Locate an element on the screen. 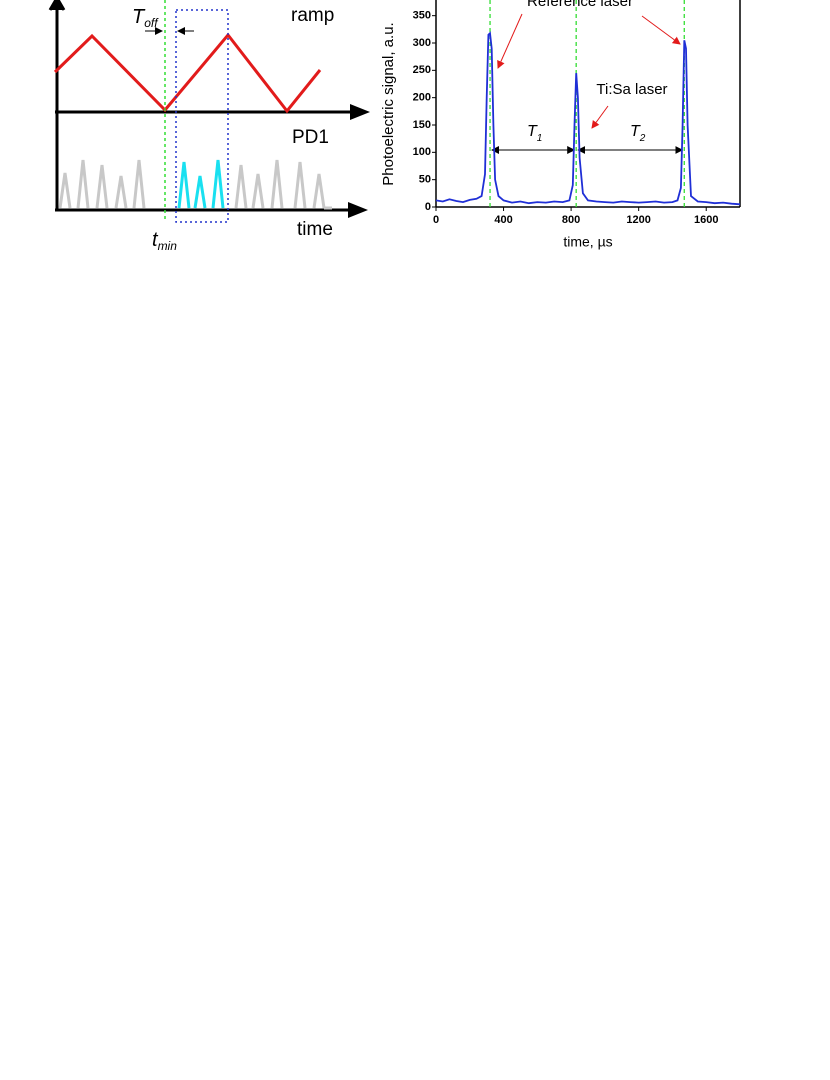 This screenshot has width=830, height=1080. x-tick-label: 1200 is located at coordinates (638, 220).